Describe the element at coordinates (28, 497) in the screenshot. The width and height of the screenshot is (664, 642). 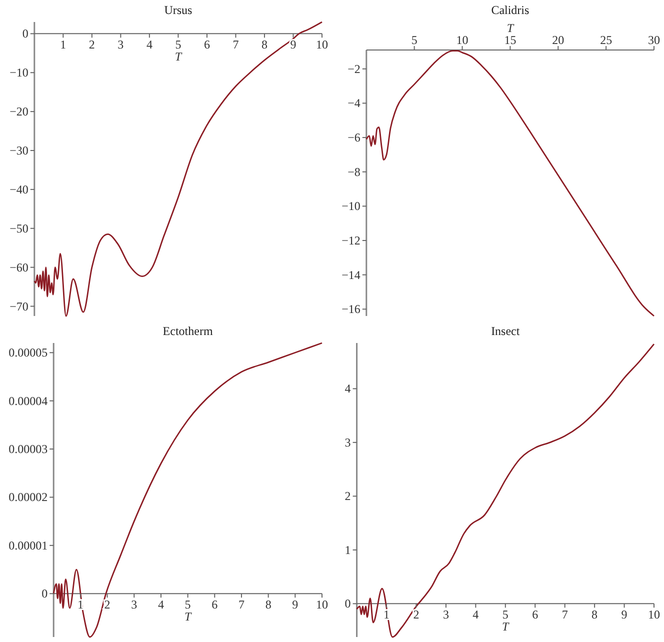
I see `y-tick-label: 0.00002` at that location.